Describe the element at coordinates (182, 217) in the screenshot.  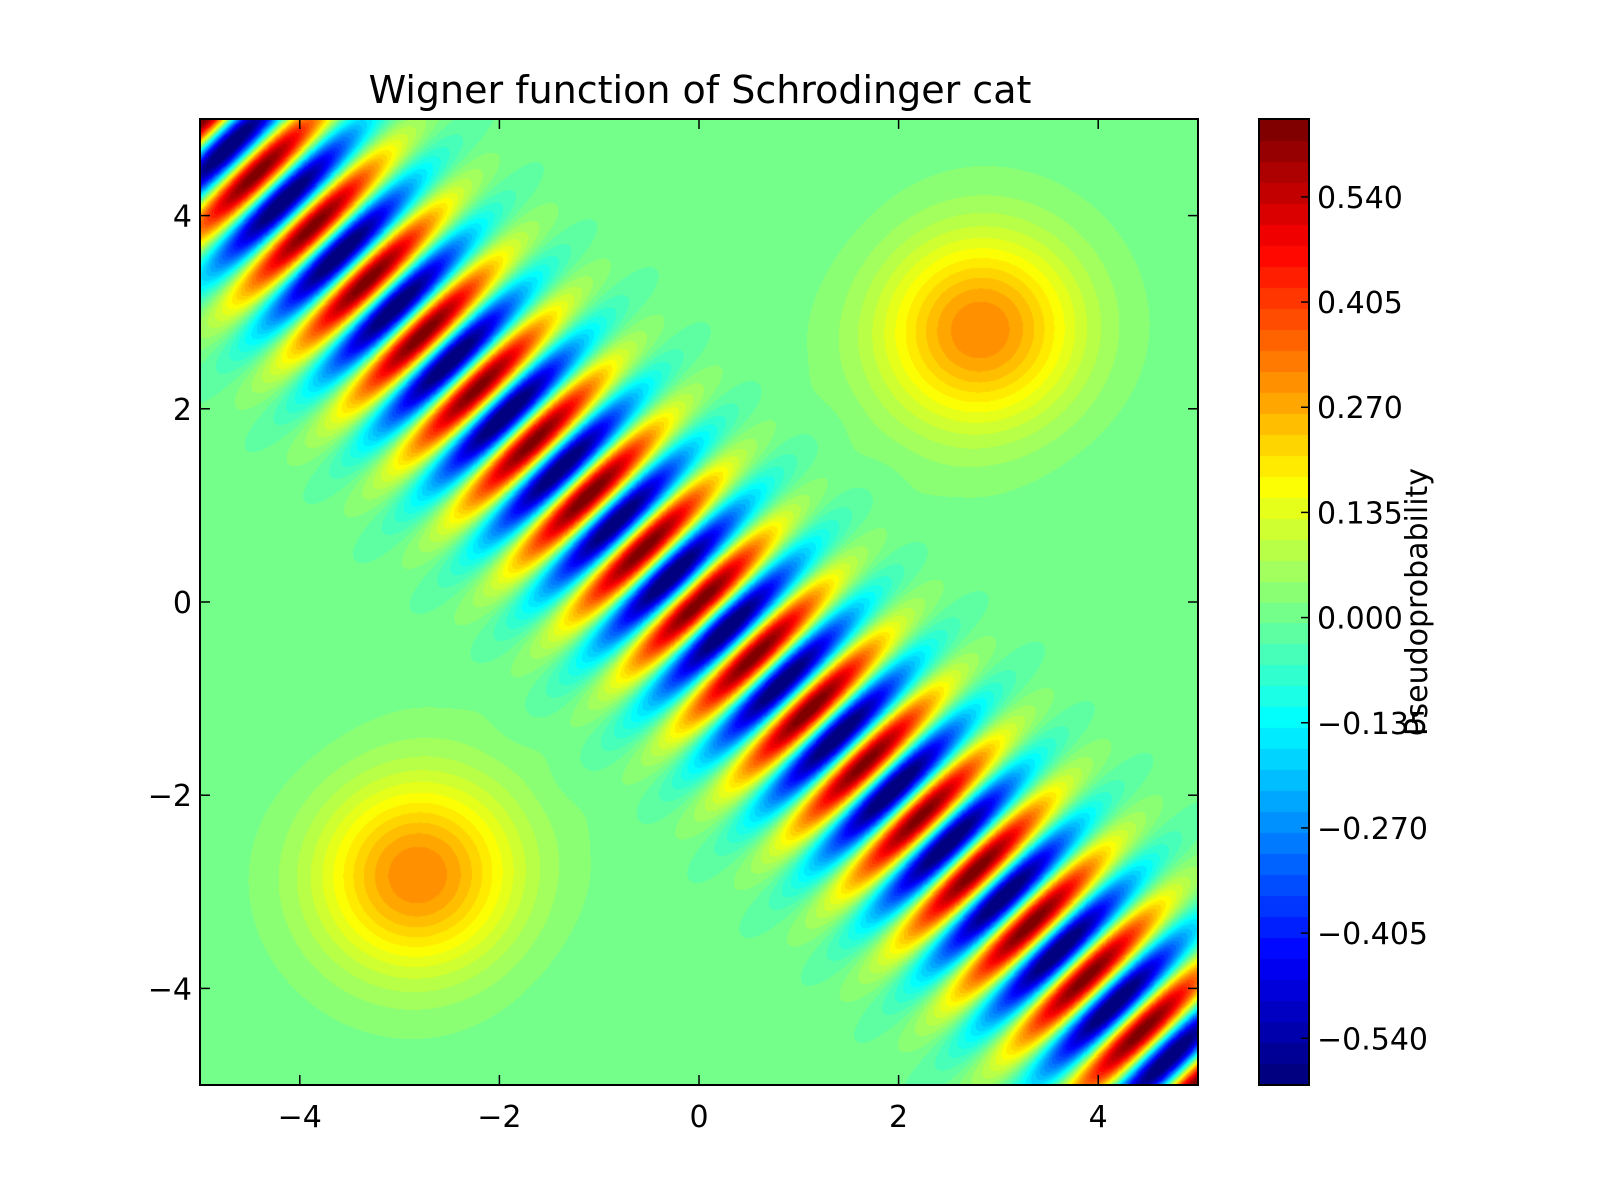
I see `y-tick-label: 4` at that location.